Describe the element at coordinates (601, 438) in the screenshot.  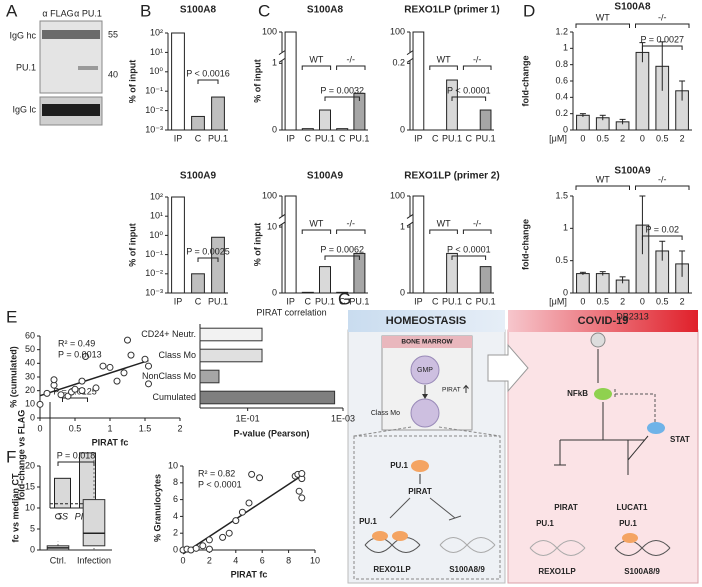
I see `pathway-lines` at that location.